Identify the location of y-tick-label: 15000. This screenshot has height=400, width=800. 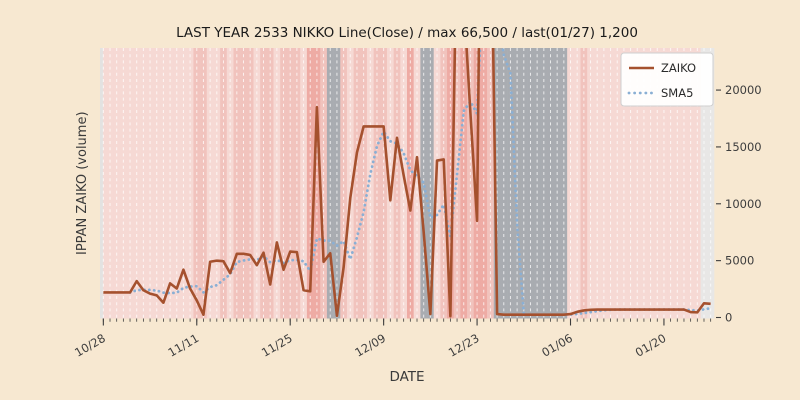
(743, 147).